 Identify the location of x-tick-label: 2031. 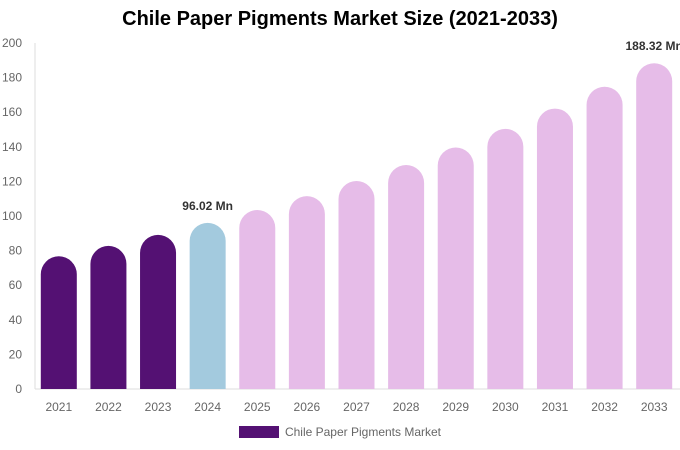
(555, 407).